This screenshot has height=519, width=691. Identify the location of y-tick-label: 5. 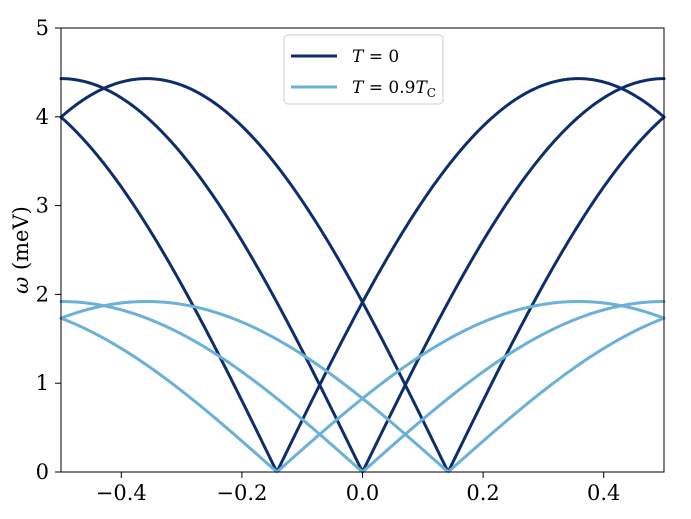
(42, 28).